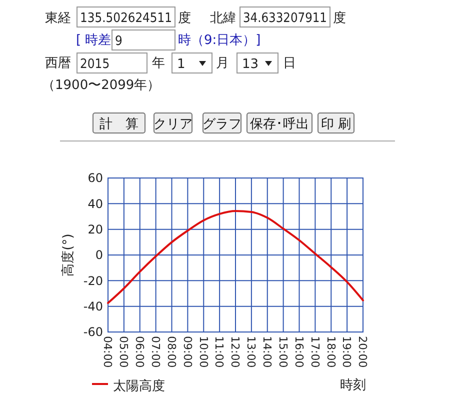 The image size is (453, 401). Describe the element at coordinates (95, 229) in the screenshot. I see `y-tick-label: 20` at that location.